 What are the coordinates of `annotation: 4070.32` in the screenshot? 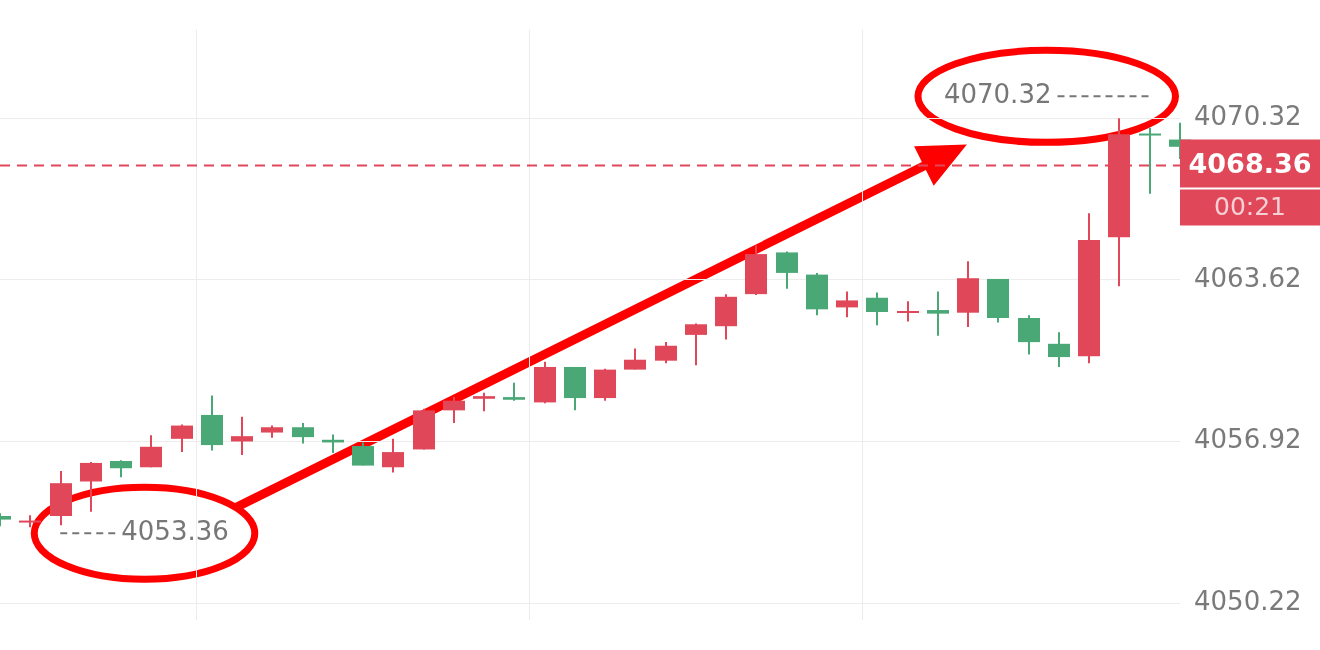 It's located at (997, 94).